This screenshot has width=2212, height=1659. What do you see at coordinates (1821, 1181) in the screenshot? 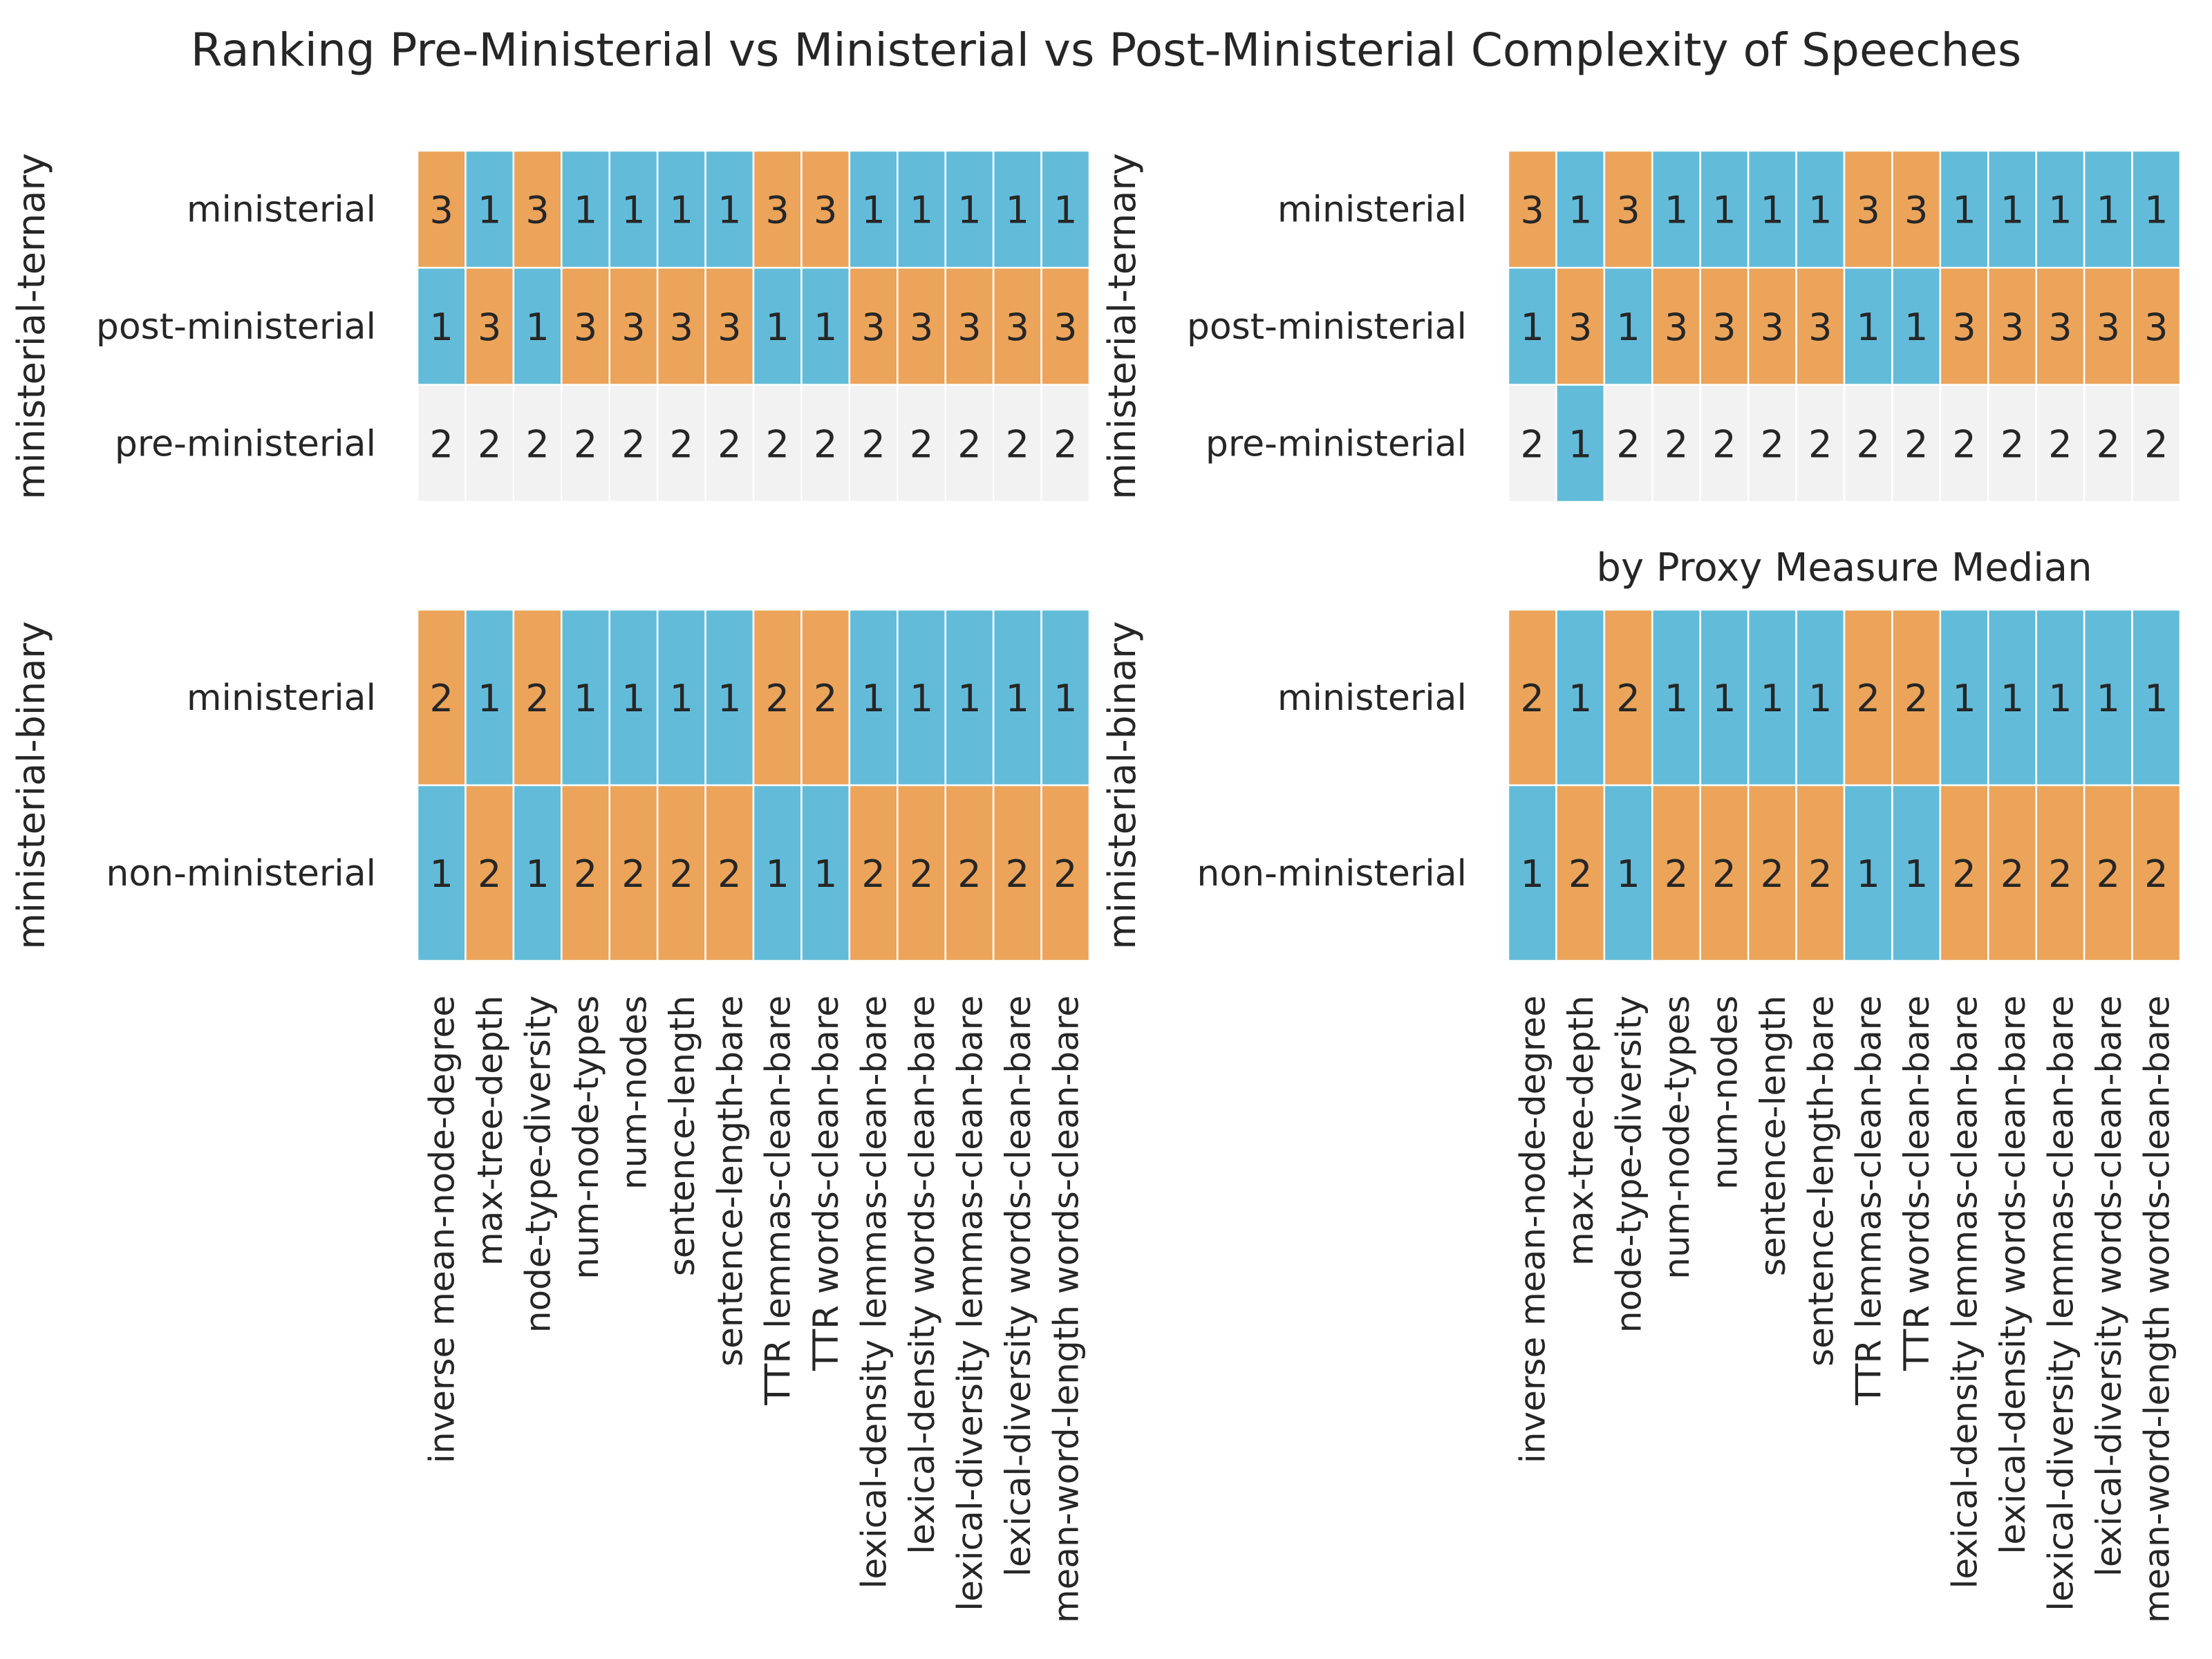
I see `x-tick-label: sentence-length-bare` at bounding box center [1821, 1181].